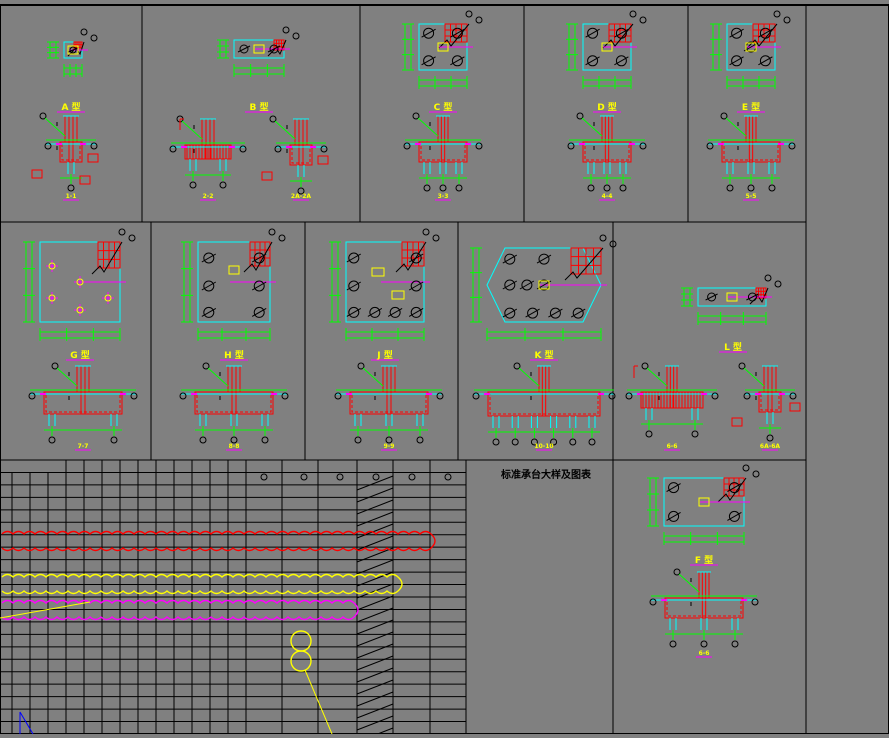  What do you see at coordinates (704, 560) in the screenshot?
I see `type-label: F 型` at bounding box center [704, 560].